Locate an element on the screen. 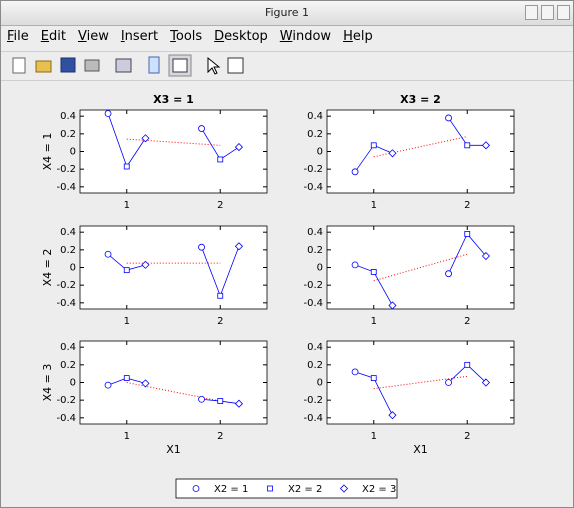  menu-item: File is located at coordinates (18, 36).